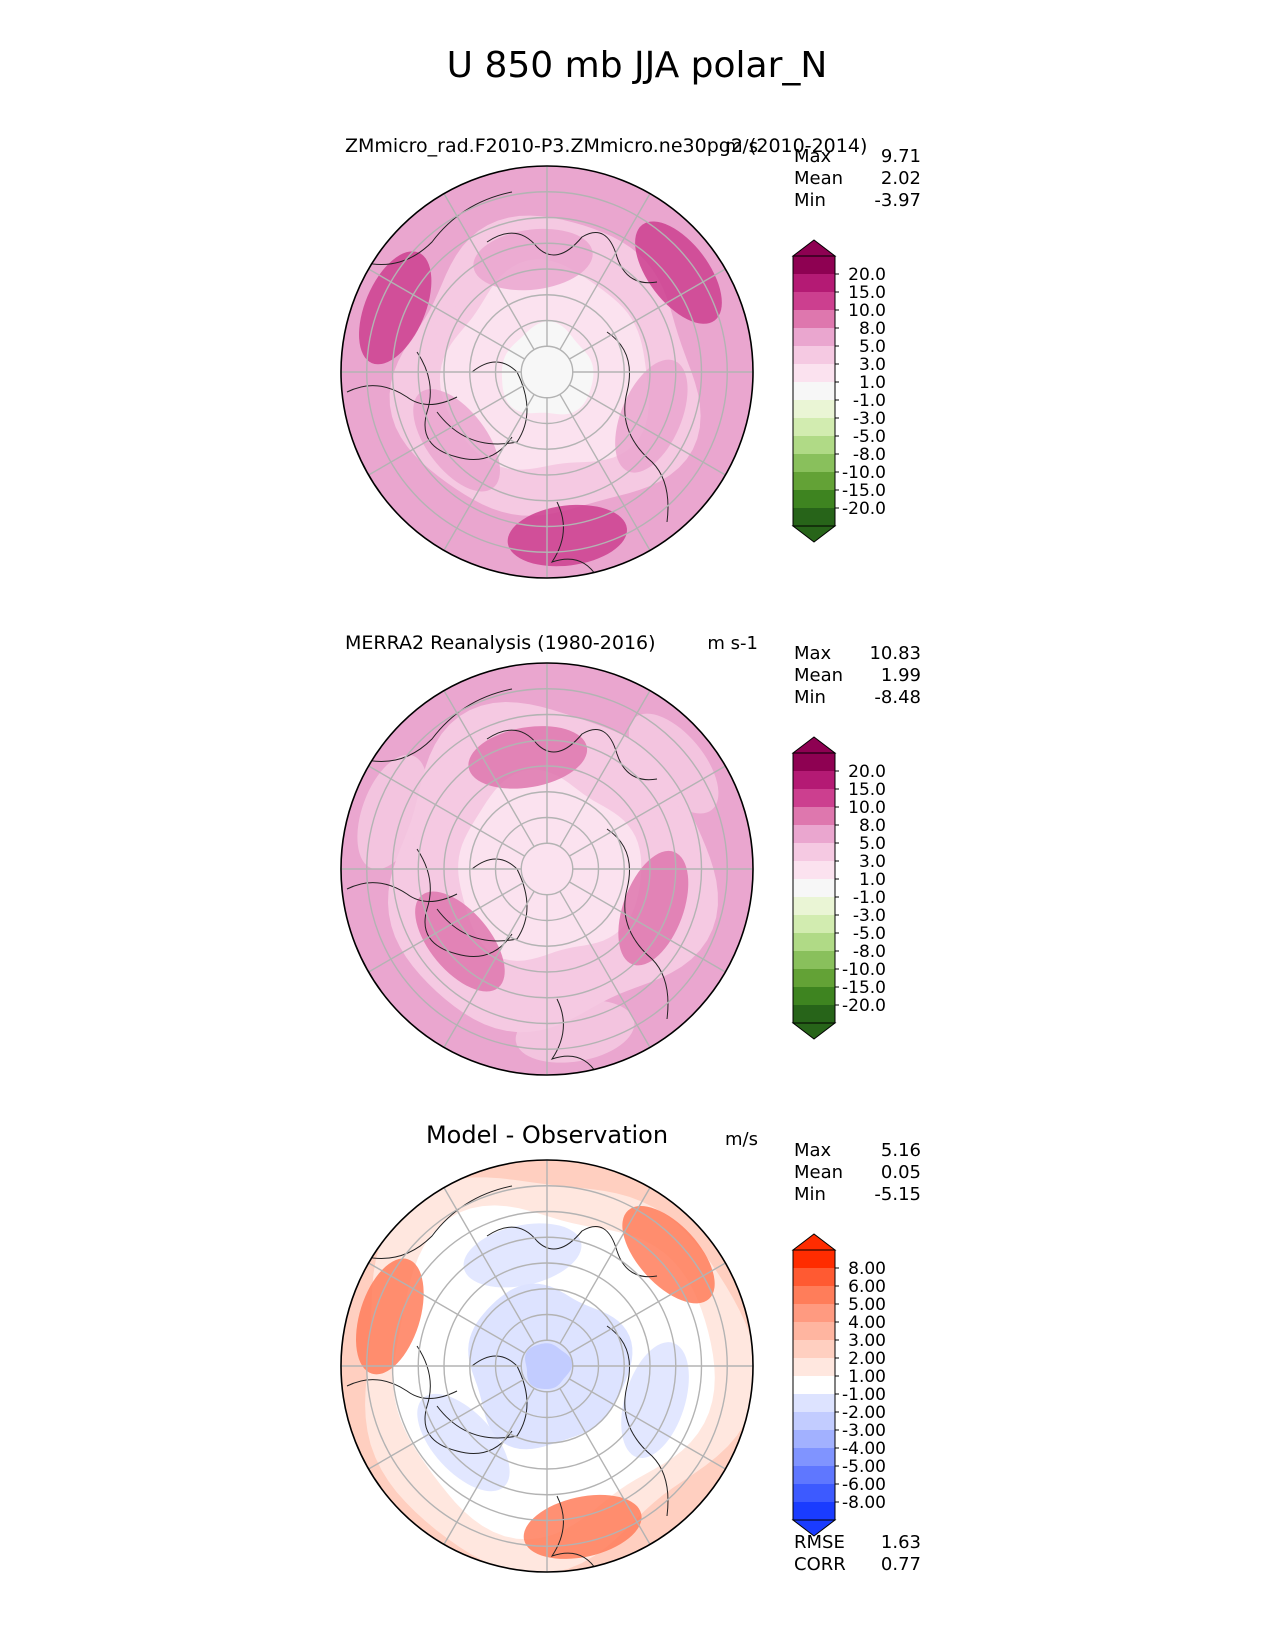 The width and height of the screenshot is (1275, 1650). What do you see at coordinates (741, 1139) in the screenshot?
I see `units-label: m/s` at bounding box center [741, 1139].